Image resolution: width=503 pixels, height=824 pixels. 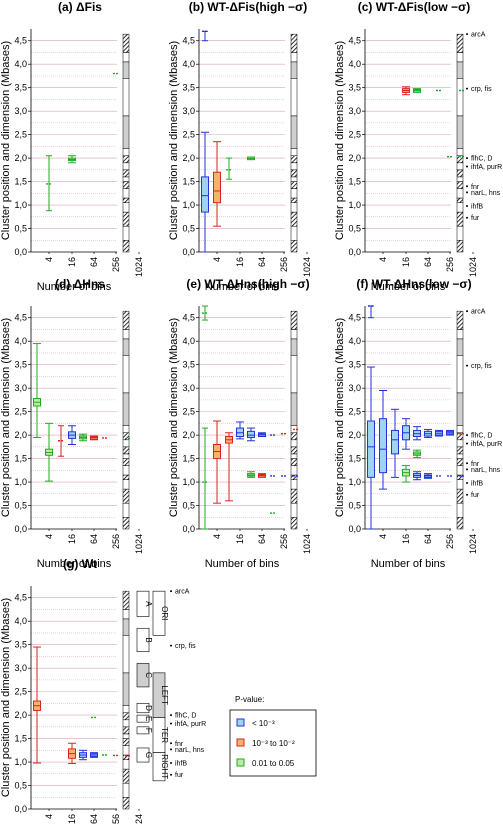 I want to click on x-axis-label: Number of bins, so click(x=408, y=564).